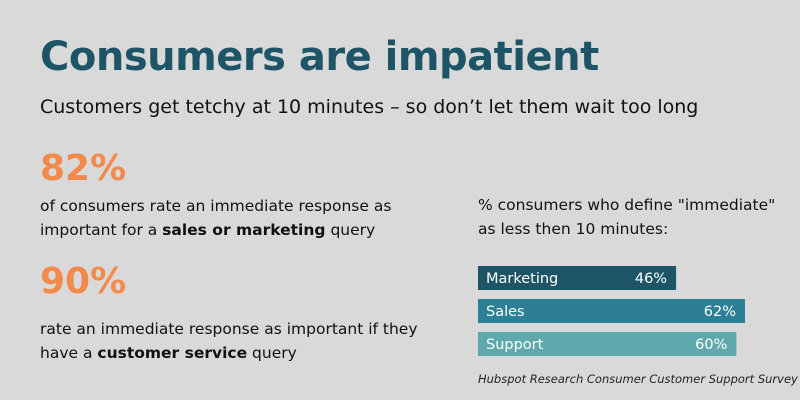  What do you see at coordinates (515, 345) in the screenshot?
I see `bar-category-label-support: Support` at bounding box center [515, 345].